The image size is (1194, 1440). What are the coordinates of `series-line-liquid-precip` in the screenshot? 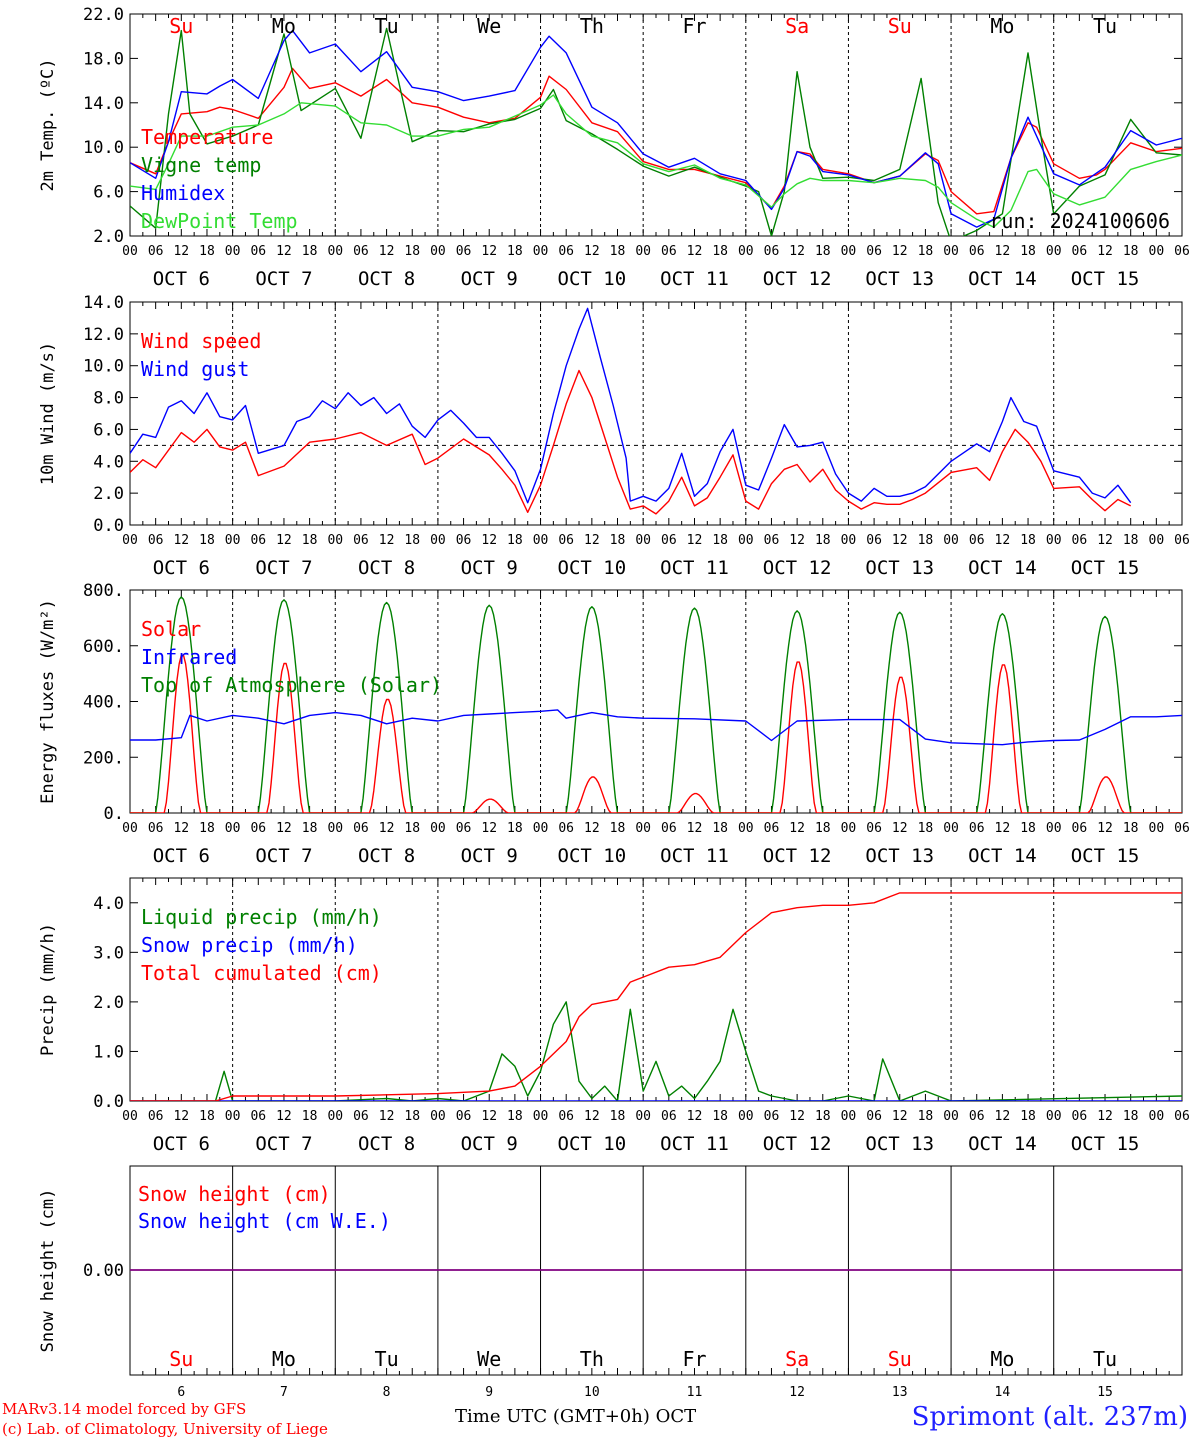 It's located at (656, 1051).